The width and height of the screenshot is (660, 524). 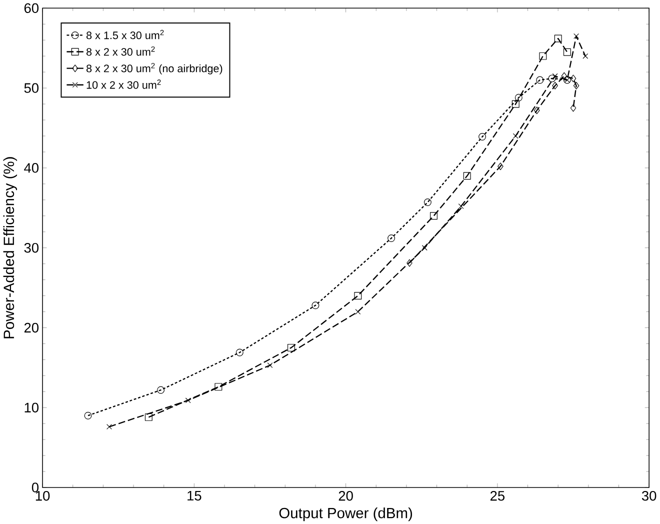 What do you see at coordinates (31, 8) in the screenshot?
I see `y-tick-label: 60` at bounding box center [31, 8].